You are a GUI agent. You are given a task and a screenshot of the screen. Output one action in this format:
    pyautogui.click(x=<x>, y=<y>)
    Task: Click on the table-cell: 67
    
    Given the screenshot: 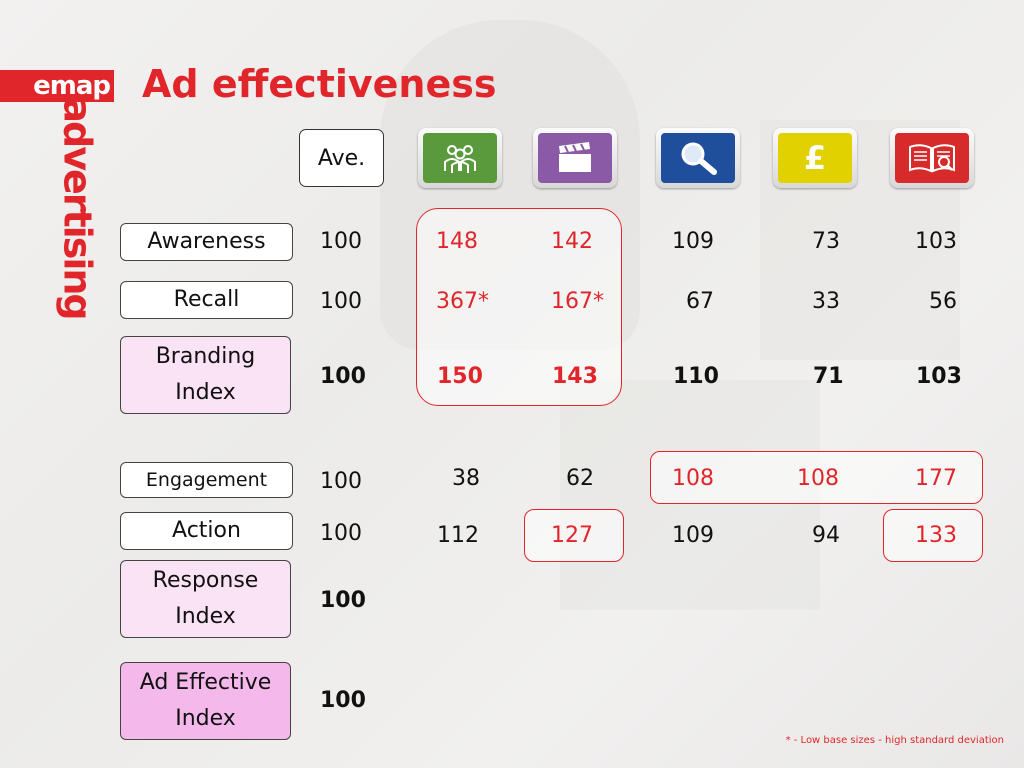 What is the action you would take?
    pyautogui.click(x=700, y=301)
    